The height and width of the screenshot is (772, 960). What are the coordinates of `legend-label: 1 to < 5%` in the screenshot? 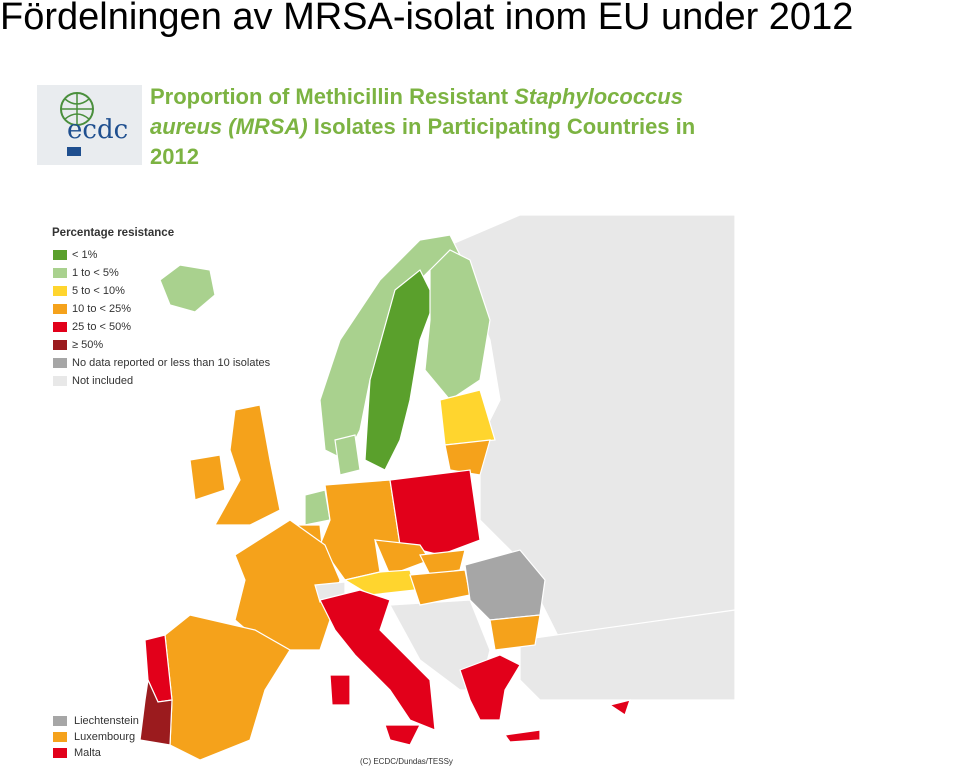 It's located at (95, 273).